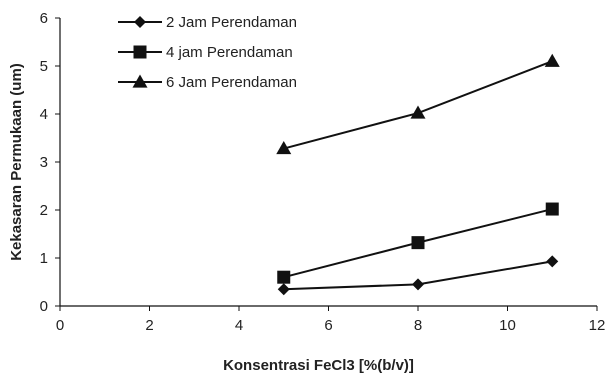 The width and height of the screenshot is (606, 376). I want to click on y-tick-label: 0, so click(44, 306).